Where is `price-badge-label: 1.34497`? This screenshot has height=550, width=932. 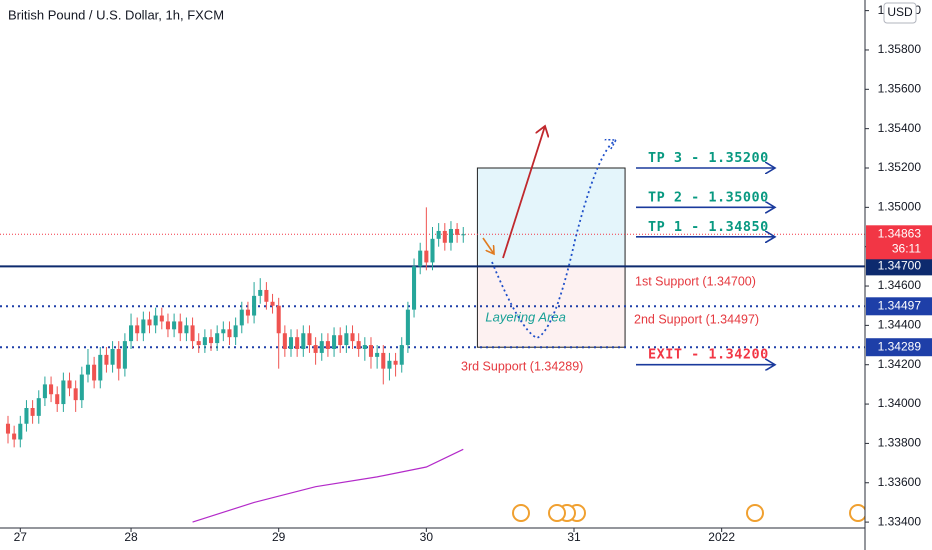
price-badge-label: 1.34497 is located at coordinates (900, 305).